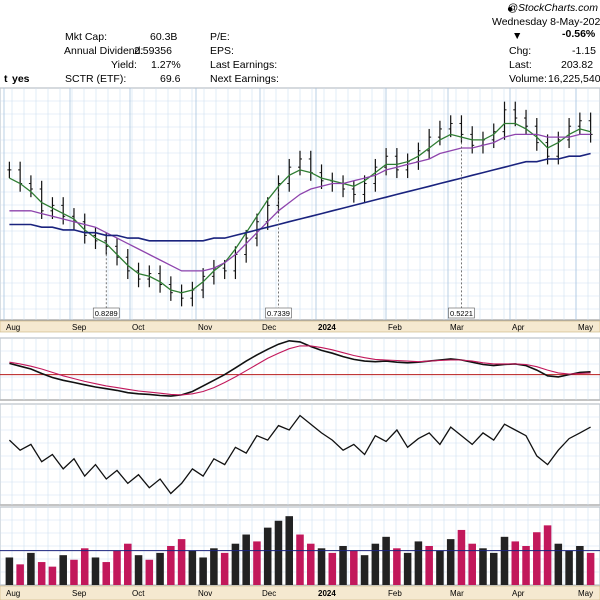 The height and width of the screenshot is (600, 600). Describe the element at coordinates (269, 593) in the screenshot. I see `month-tick-label: Dec` at that location.